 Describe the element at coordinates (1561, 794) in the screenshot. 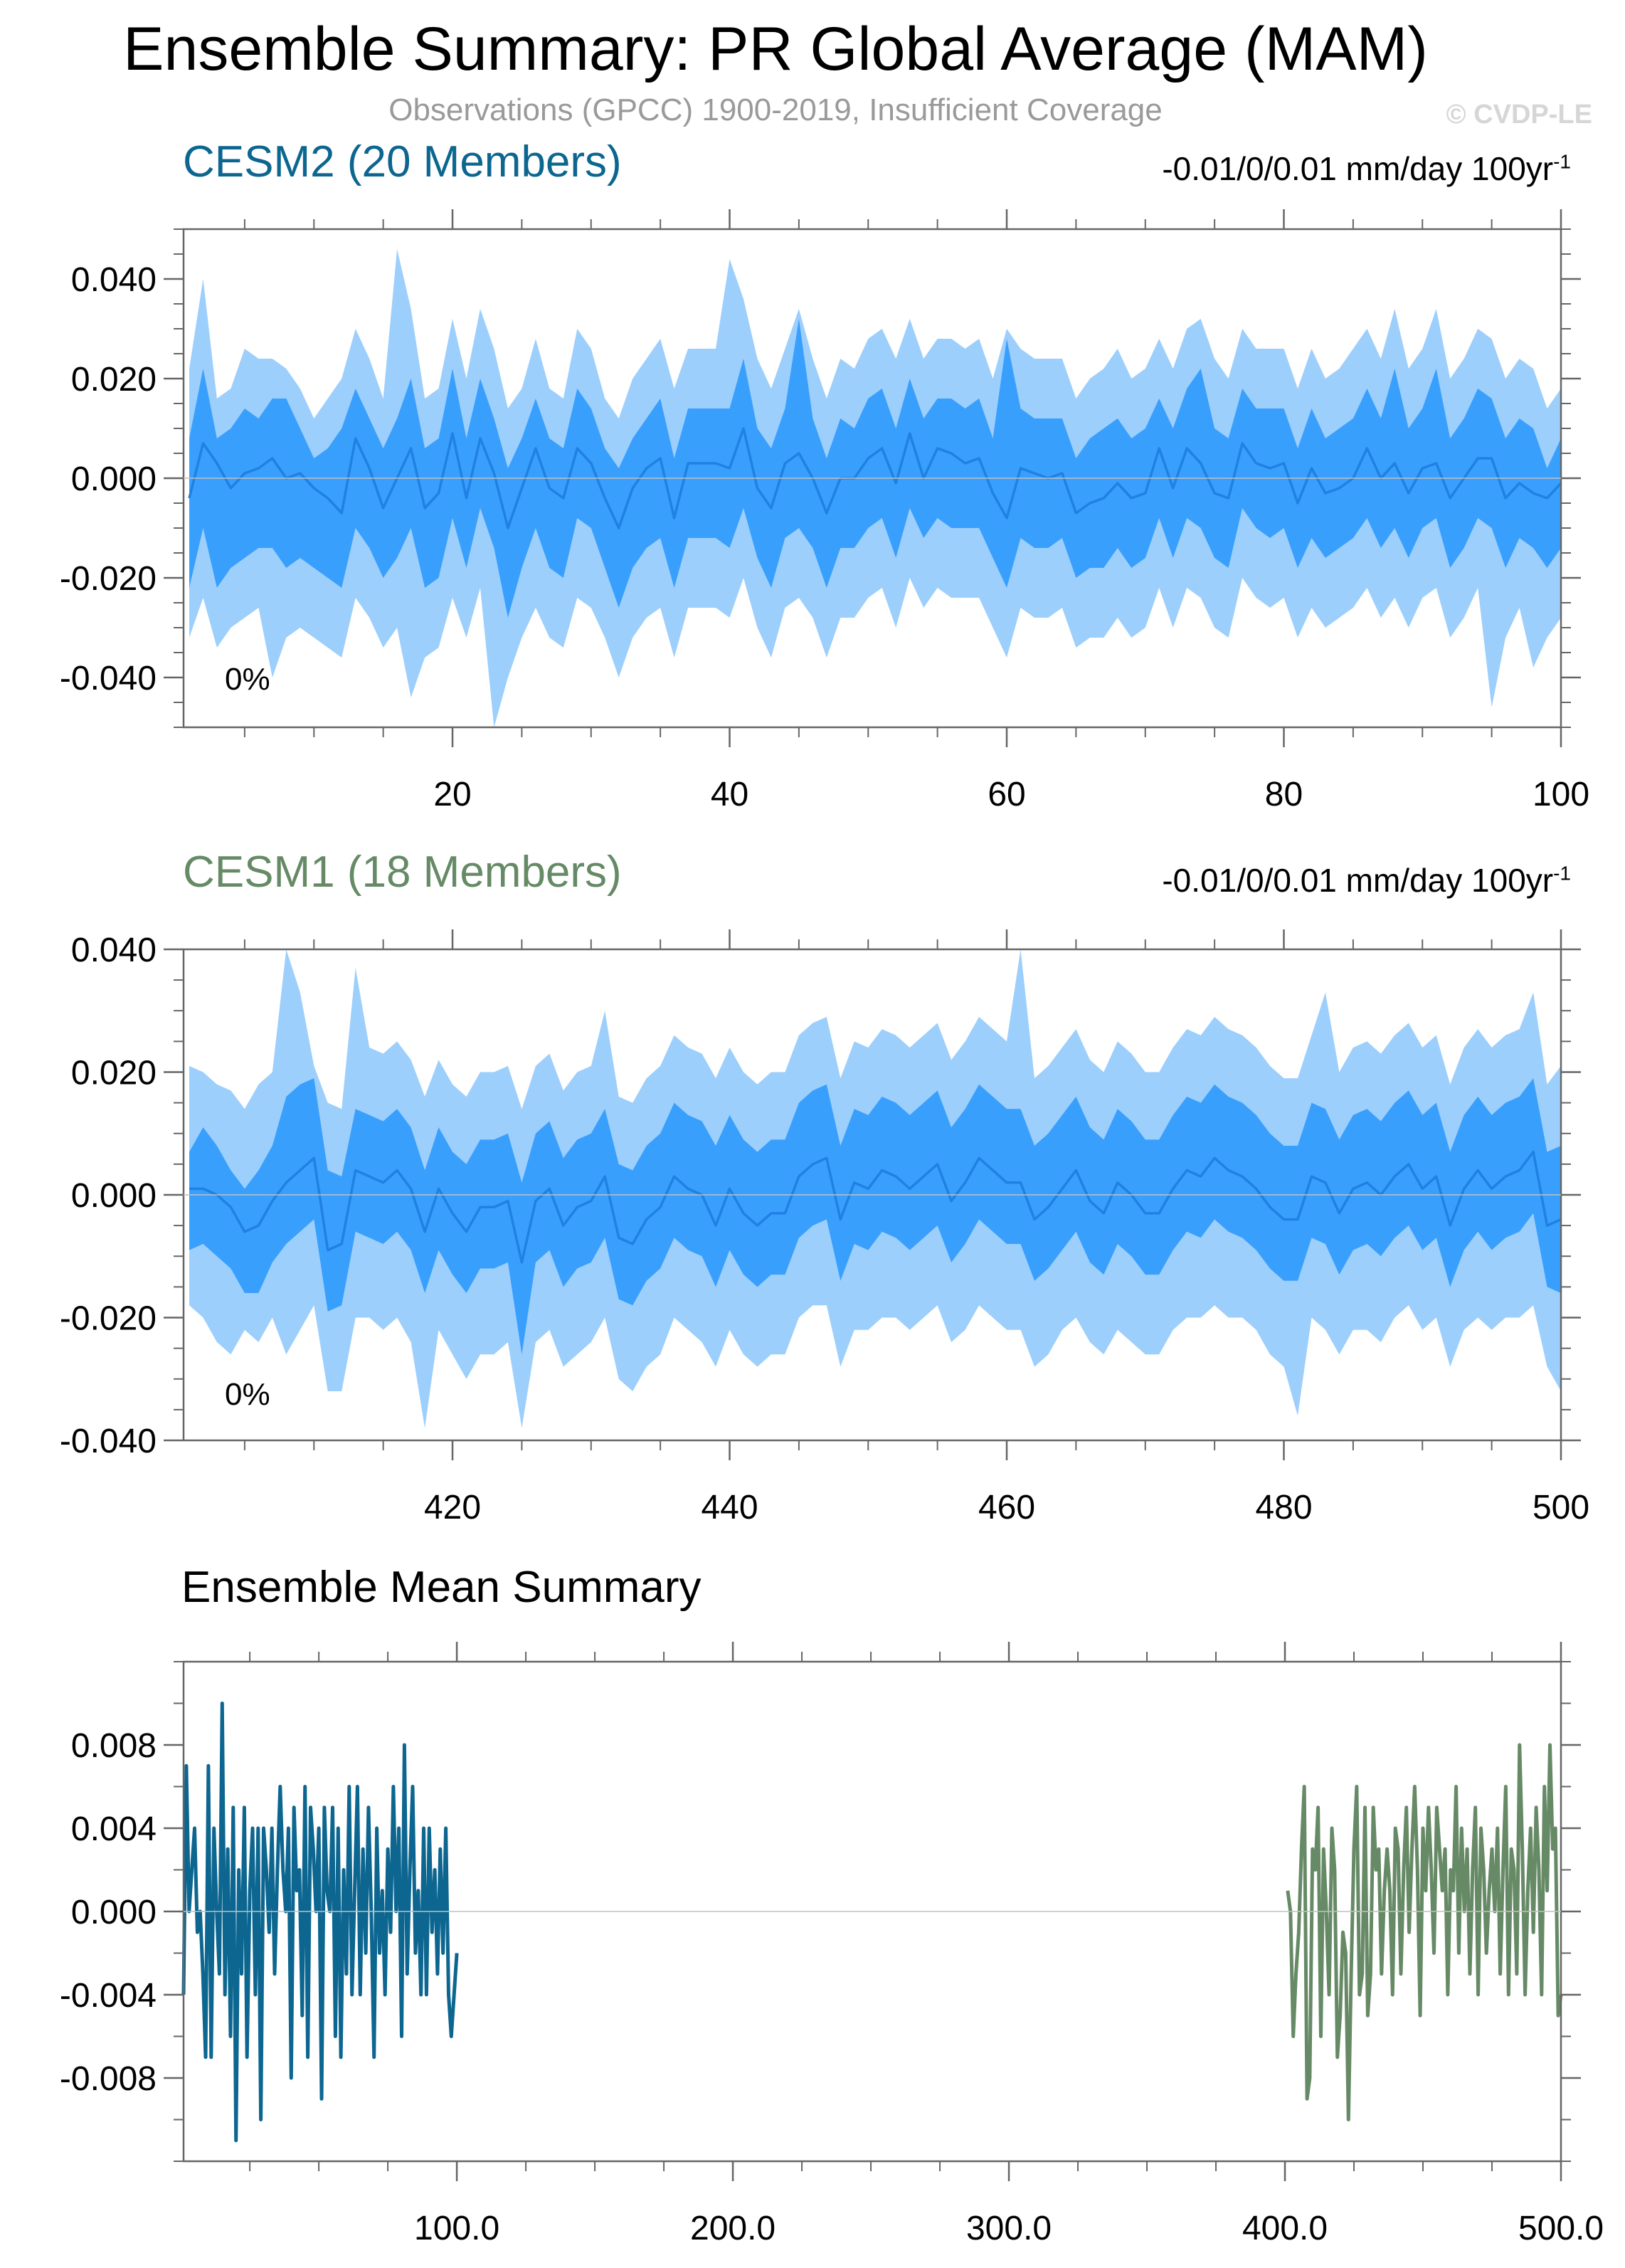

I see `panel1-x-tick-label: 100` at that location.